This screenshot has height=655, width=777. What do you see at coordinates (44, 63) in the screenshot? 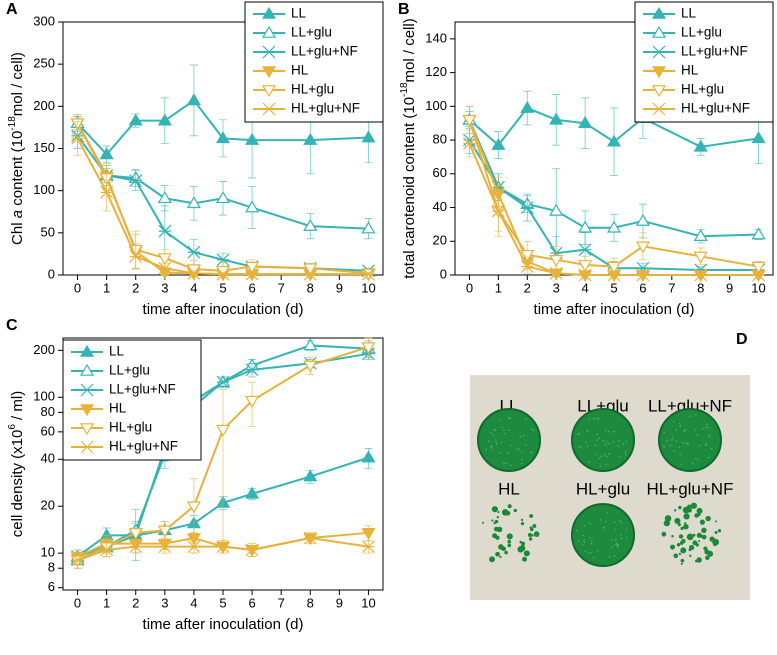
I see `y-tick-label: 250` at bounding box center [44, 63].